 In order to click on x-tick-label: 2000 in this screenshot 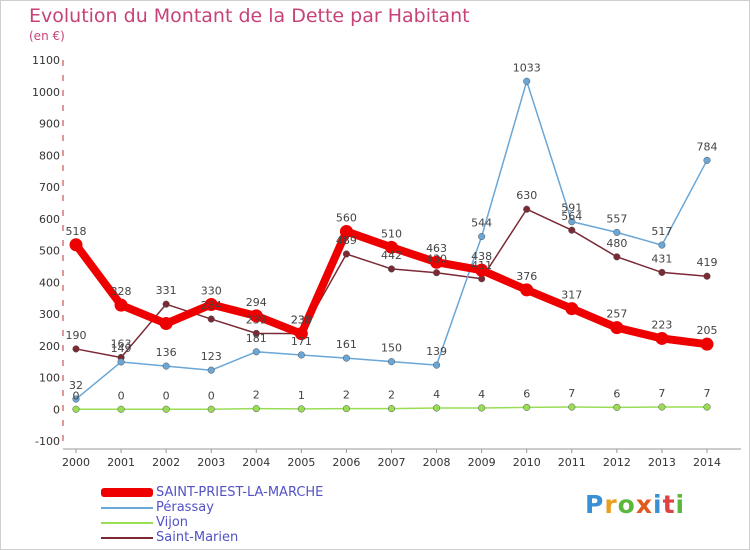, I will do `click(76, 462)`.